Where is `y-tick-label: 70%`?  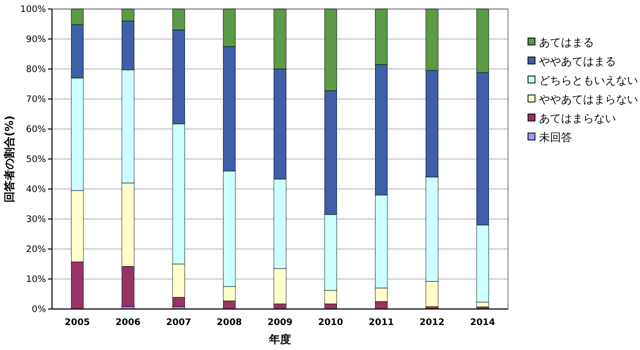 y-tick-label: 70% is located at coordinates (36, 100).